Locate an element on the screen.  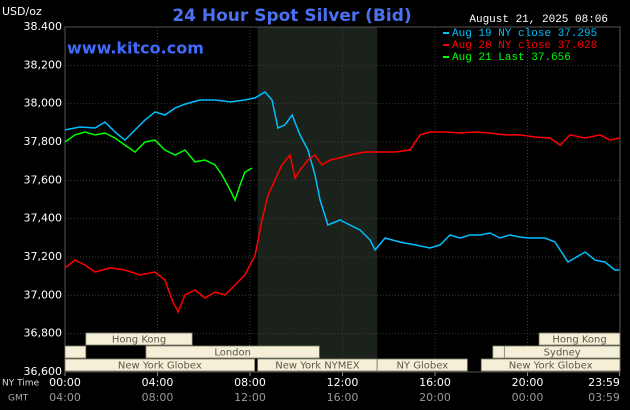
y-tick-label: 38,000 is located at coordinates (43, 103).